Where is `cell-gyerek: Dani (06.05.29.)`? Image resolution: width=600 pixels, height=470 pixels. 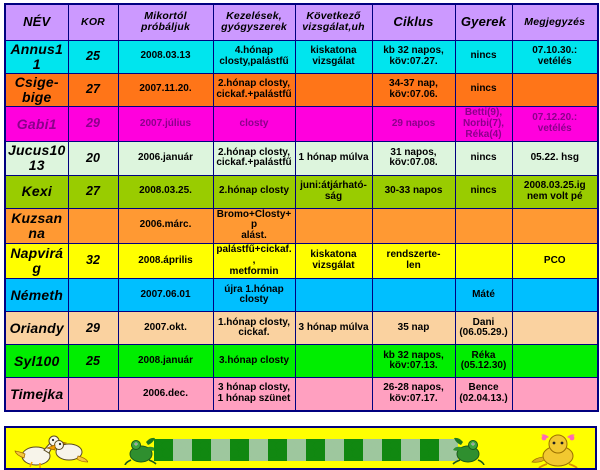 cell-gyerek: Dani (06.05.29.) is located at coordinates (483, 328).